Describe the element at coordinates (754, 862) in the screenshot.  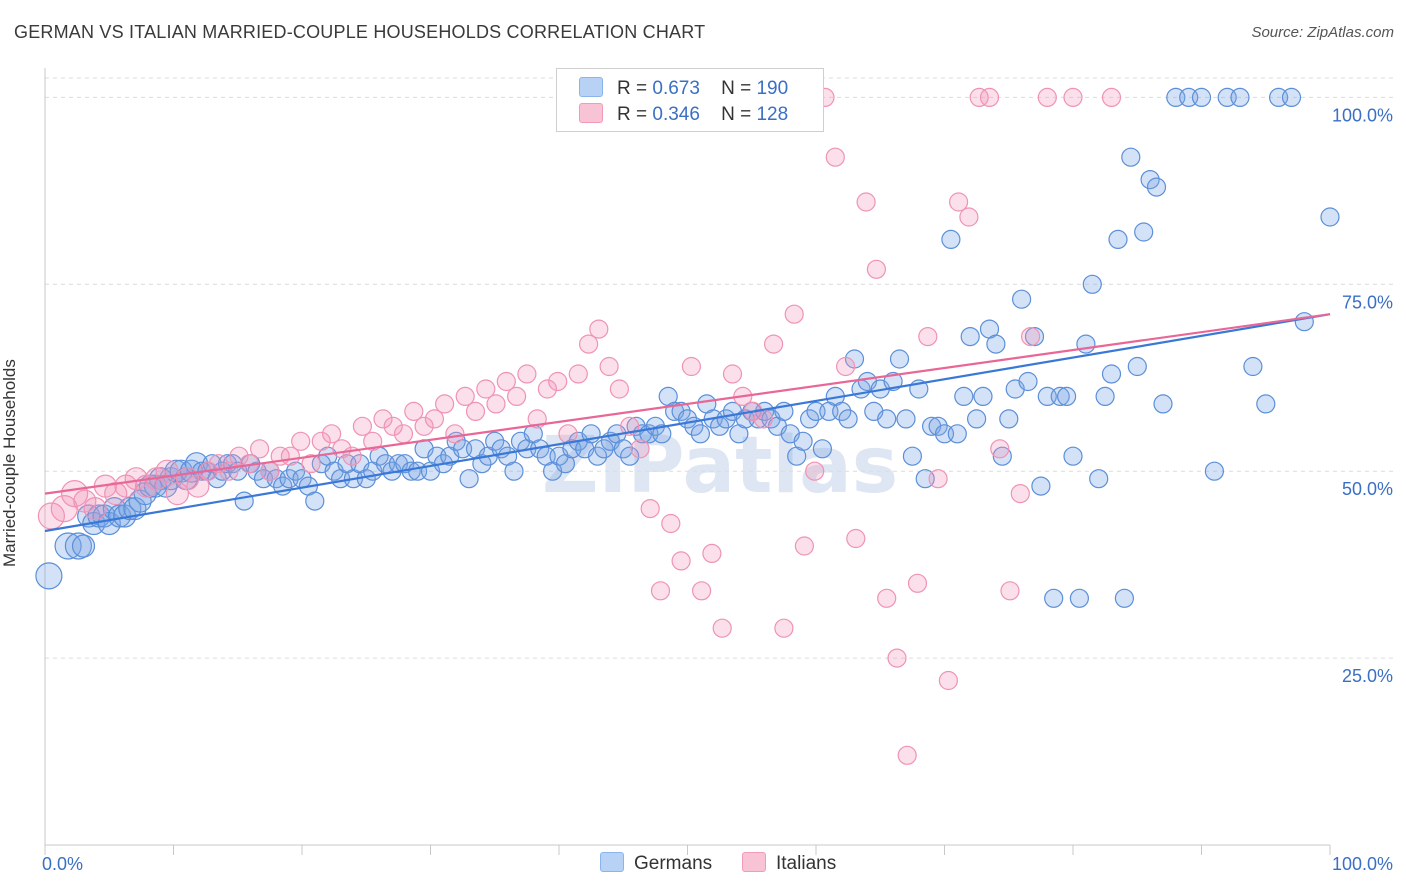
I see `bottom-legend-swatch-italians` at that location.